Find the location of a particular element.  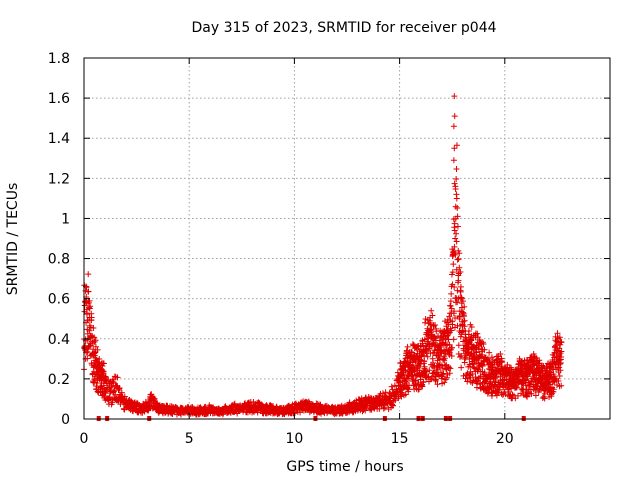

y-tick-label: 1.6 is located at coordinates (59, 99).